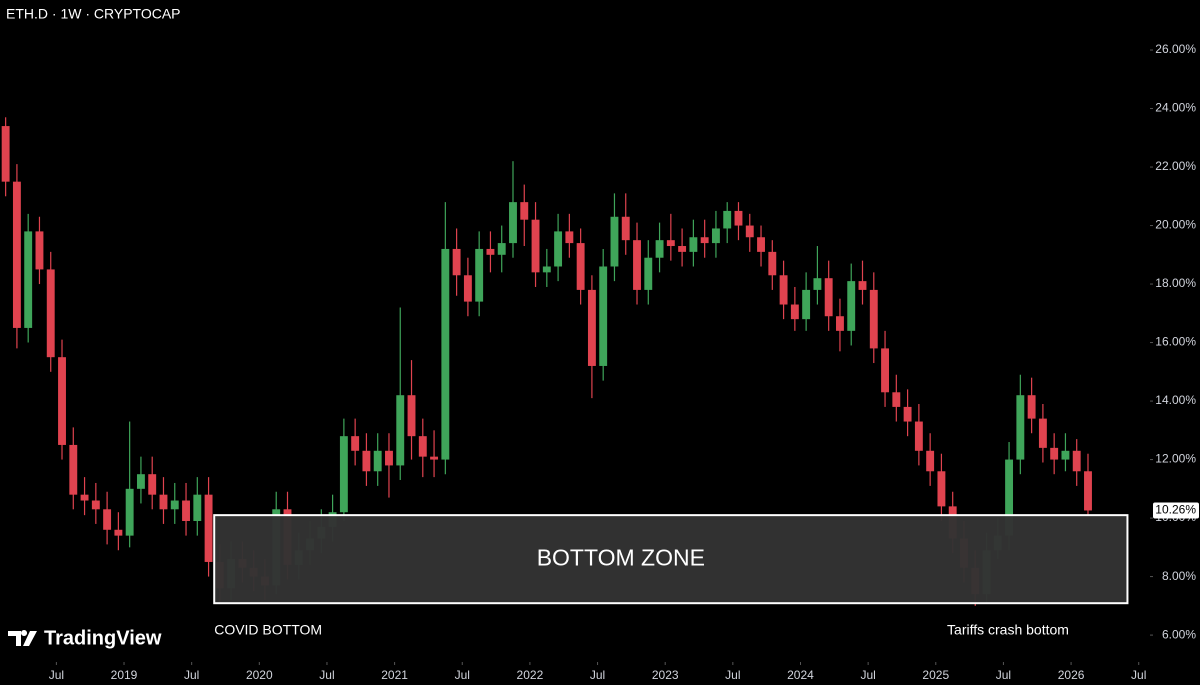  I want to click on y-tick-label: 12.00%, so click(1175, 459).